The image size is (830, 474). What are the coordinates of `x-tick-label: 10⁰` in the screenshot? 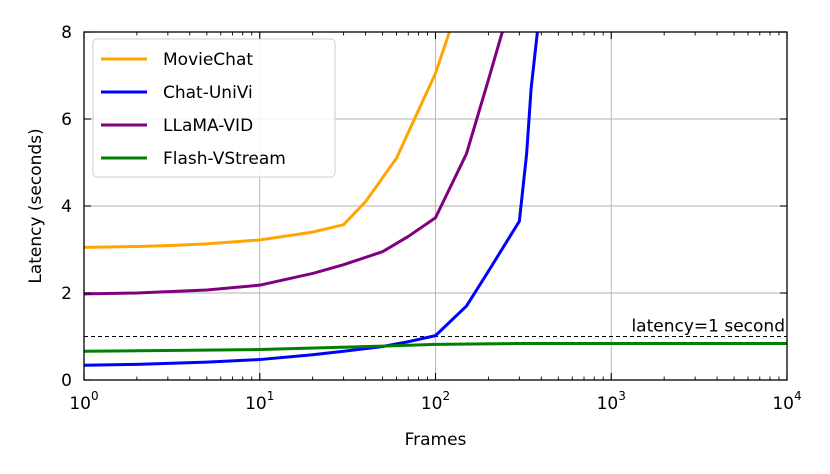 It's located at (83, 401).